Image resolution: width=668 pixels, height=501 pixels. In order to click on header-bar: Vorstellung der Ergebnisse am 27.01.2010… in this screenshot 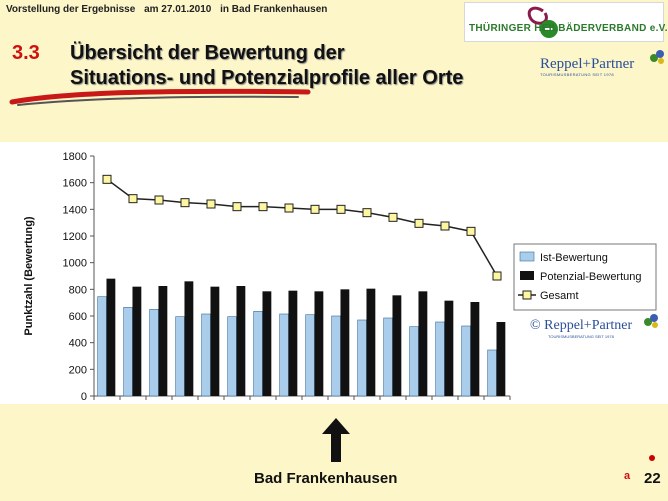, I will do `click(169, 9)`.